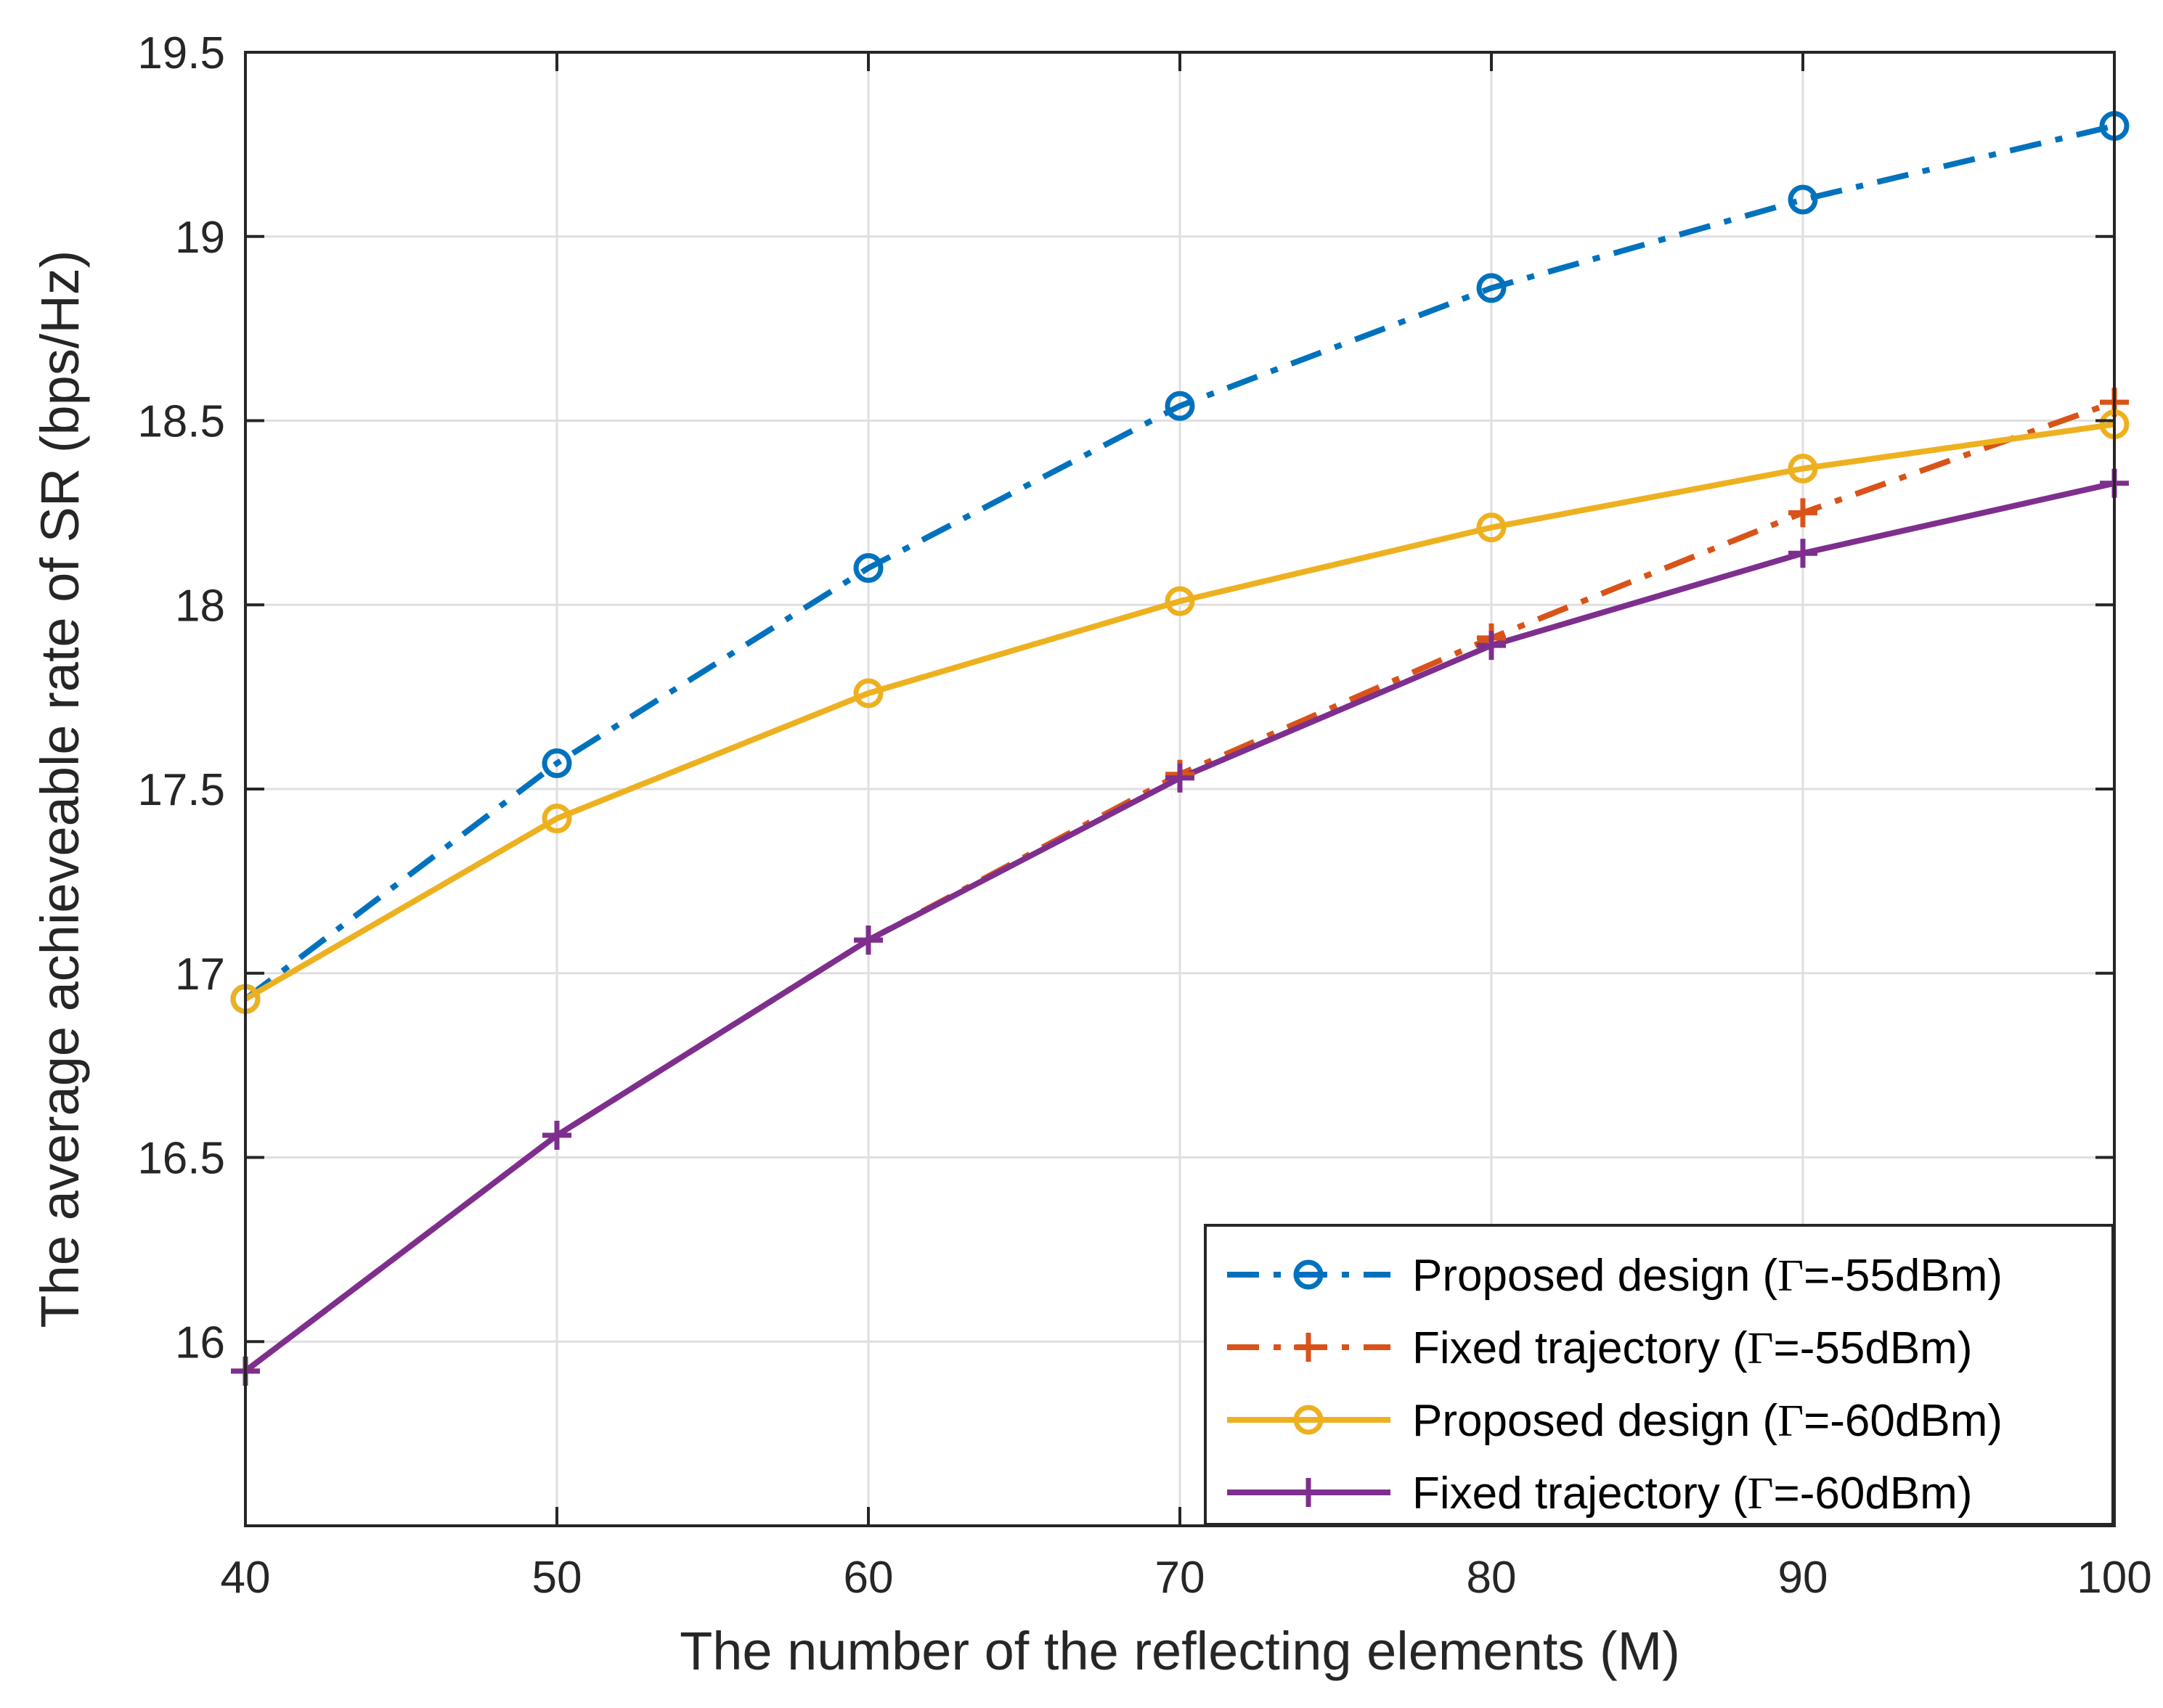  Describe the element at coordinates (200, 238) in the screenshot. I see `y-tick-label: 19` at that location.